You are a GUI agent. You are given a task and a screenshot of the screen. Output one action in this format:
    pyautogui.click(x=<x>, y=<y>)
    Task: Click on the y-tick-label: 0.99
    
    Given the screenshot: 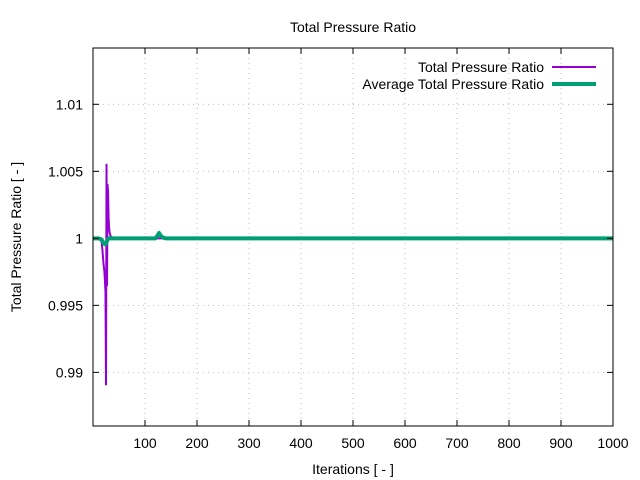 What is the action you would take?
    pyautogui.click(x=69, y=372)
    